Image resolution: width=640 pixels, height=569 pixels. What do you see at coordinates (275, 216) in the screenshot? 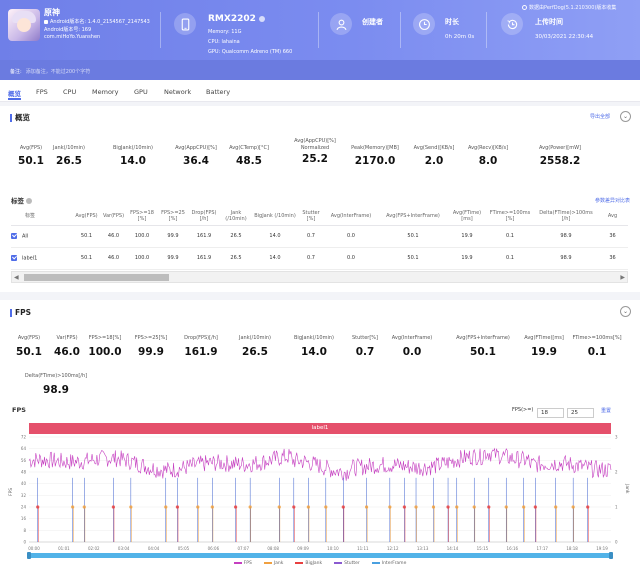
I see `column-header: BigJank (/10min)` at bounding box center [275, 216].